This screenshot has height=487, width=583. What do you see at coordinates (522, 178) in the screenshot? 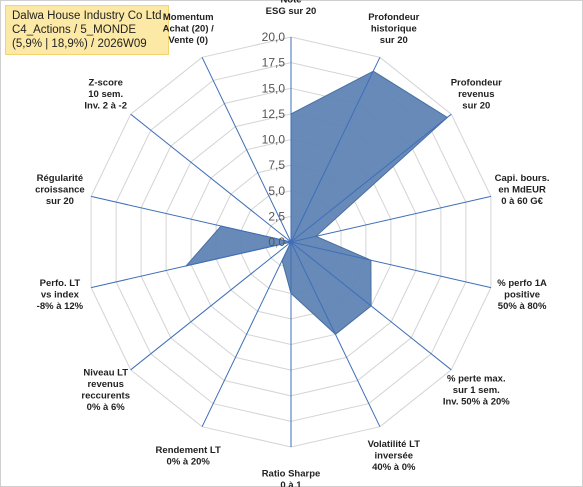
I see `axis-label-line: Capi. bours.` at bounding box center [522, 178].